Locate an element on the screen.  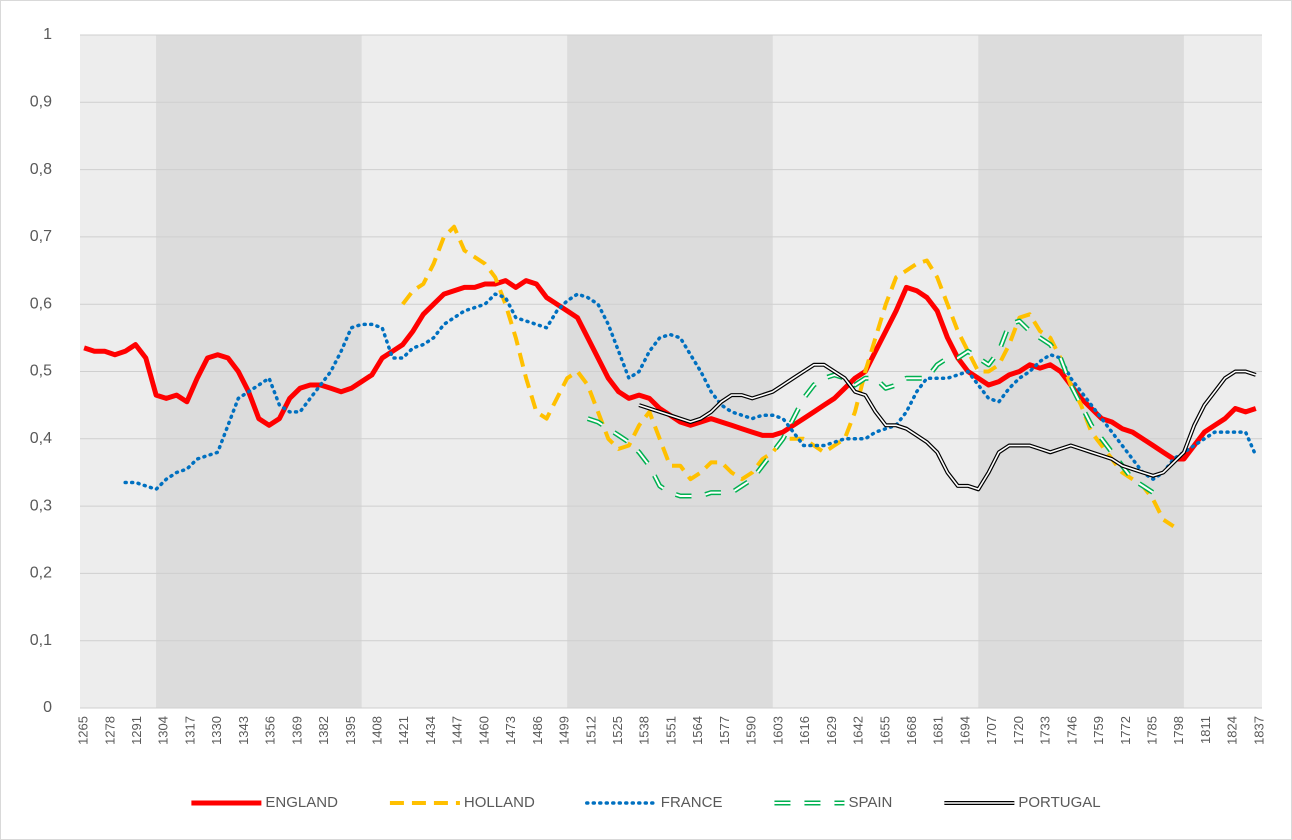
legend-label: HOLLAND is located at coordinates (499, 802).